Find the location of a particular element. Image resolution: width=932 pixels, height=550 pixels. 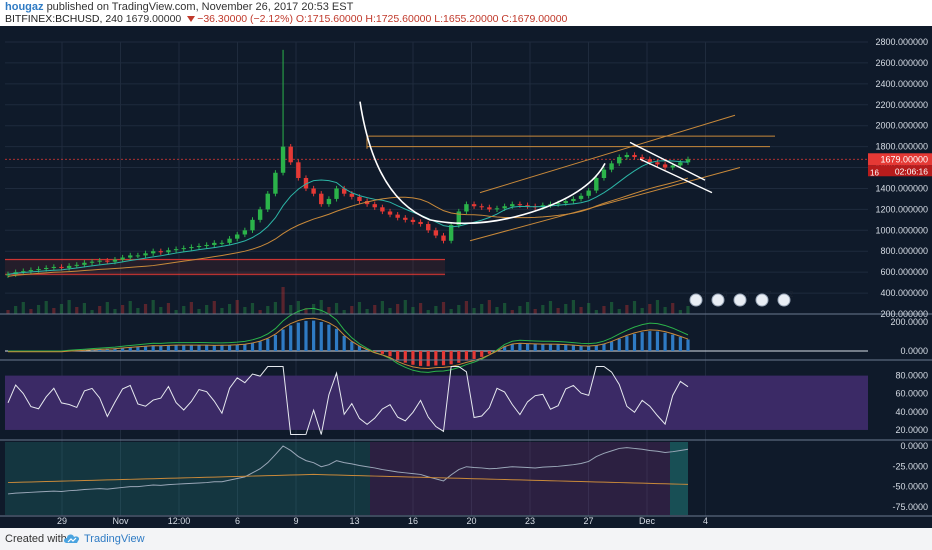

tradingview-brand: TradingView is located at coordinates (114, 539).